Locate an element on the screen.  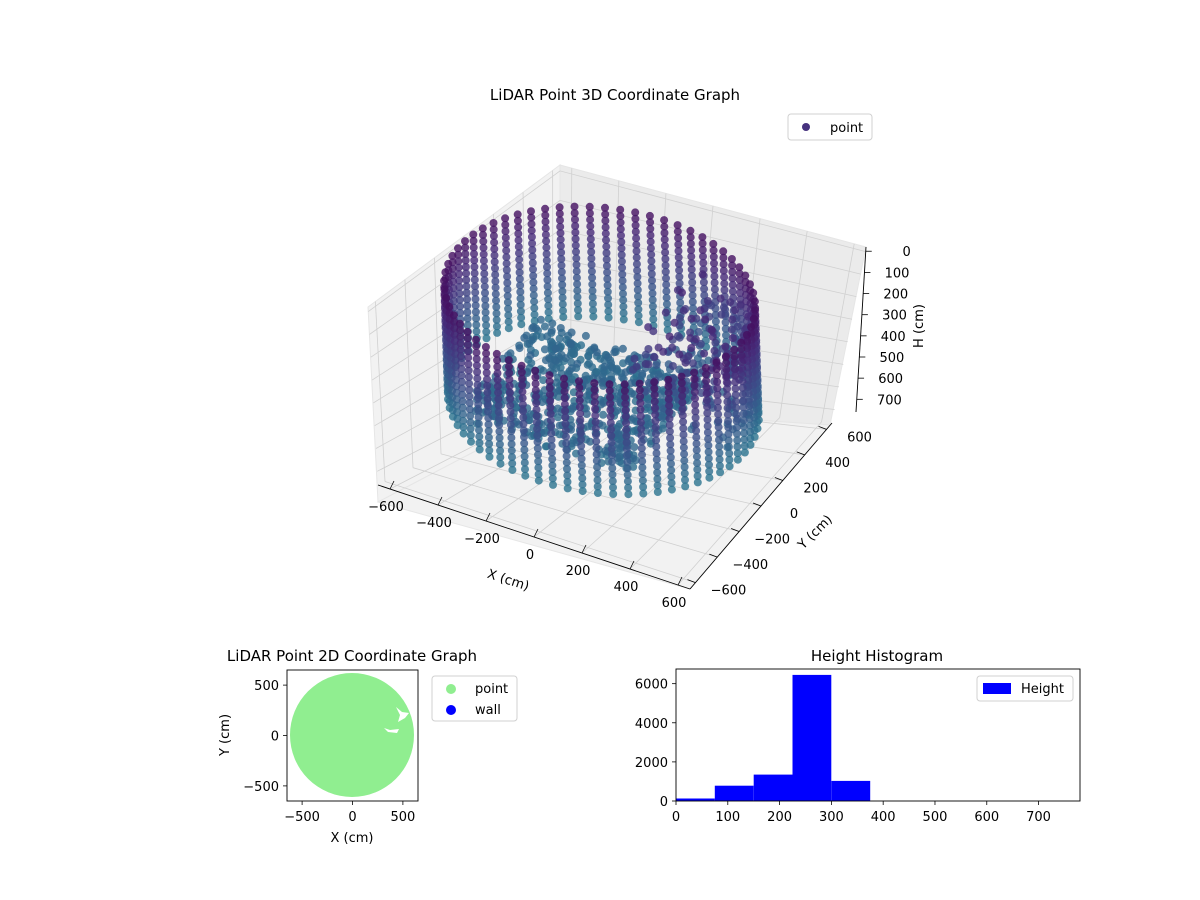
x-tick-label-hist: 700 is located at coordinates (1038, 817).